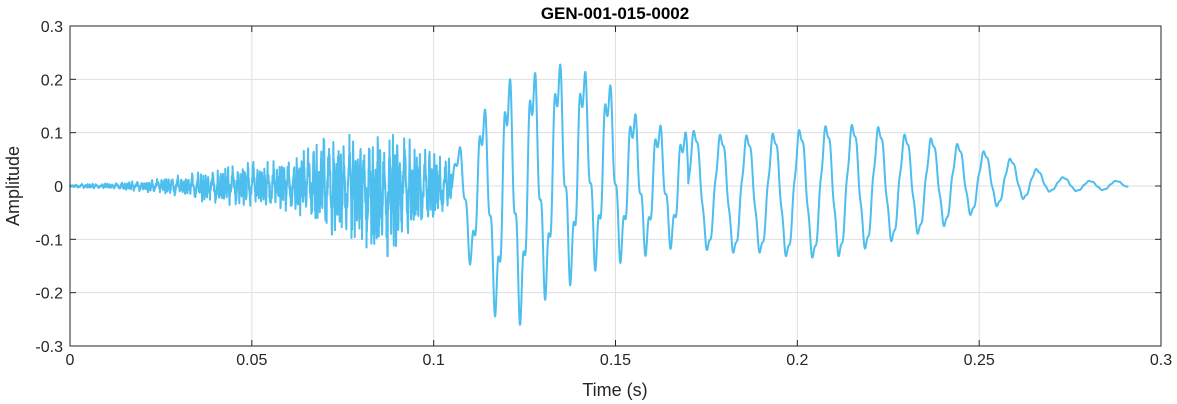 Image resolution: width=1177 pixels, height=404 pixels. I want to click on y-tick-label: -0.2, so click(49, 294).